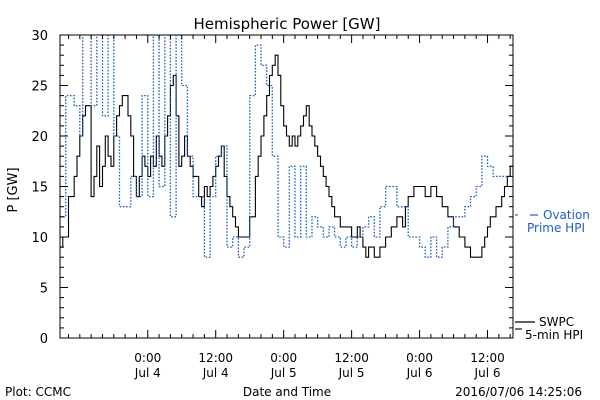  What do you see at coordinates (39, 188) in the screenshot?
I see `y-tick-label: 15` at bounding box center [39, 188].